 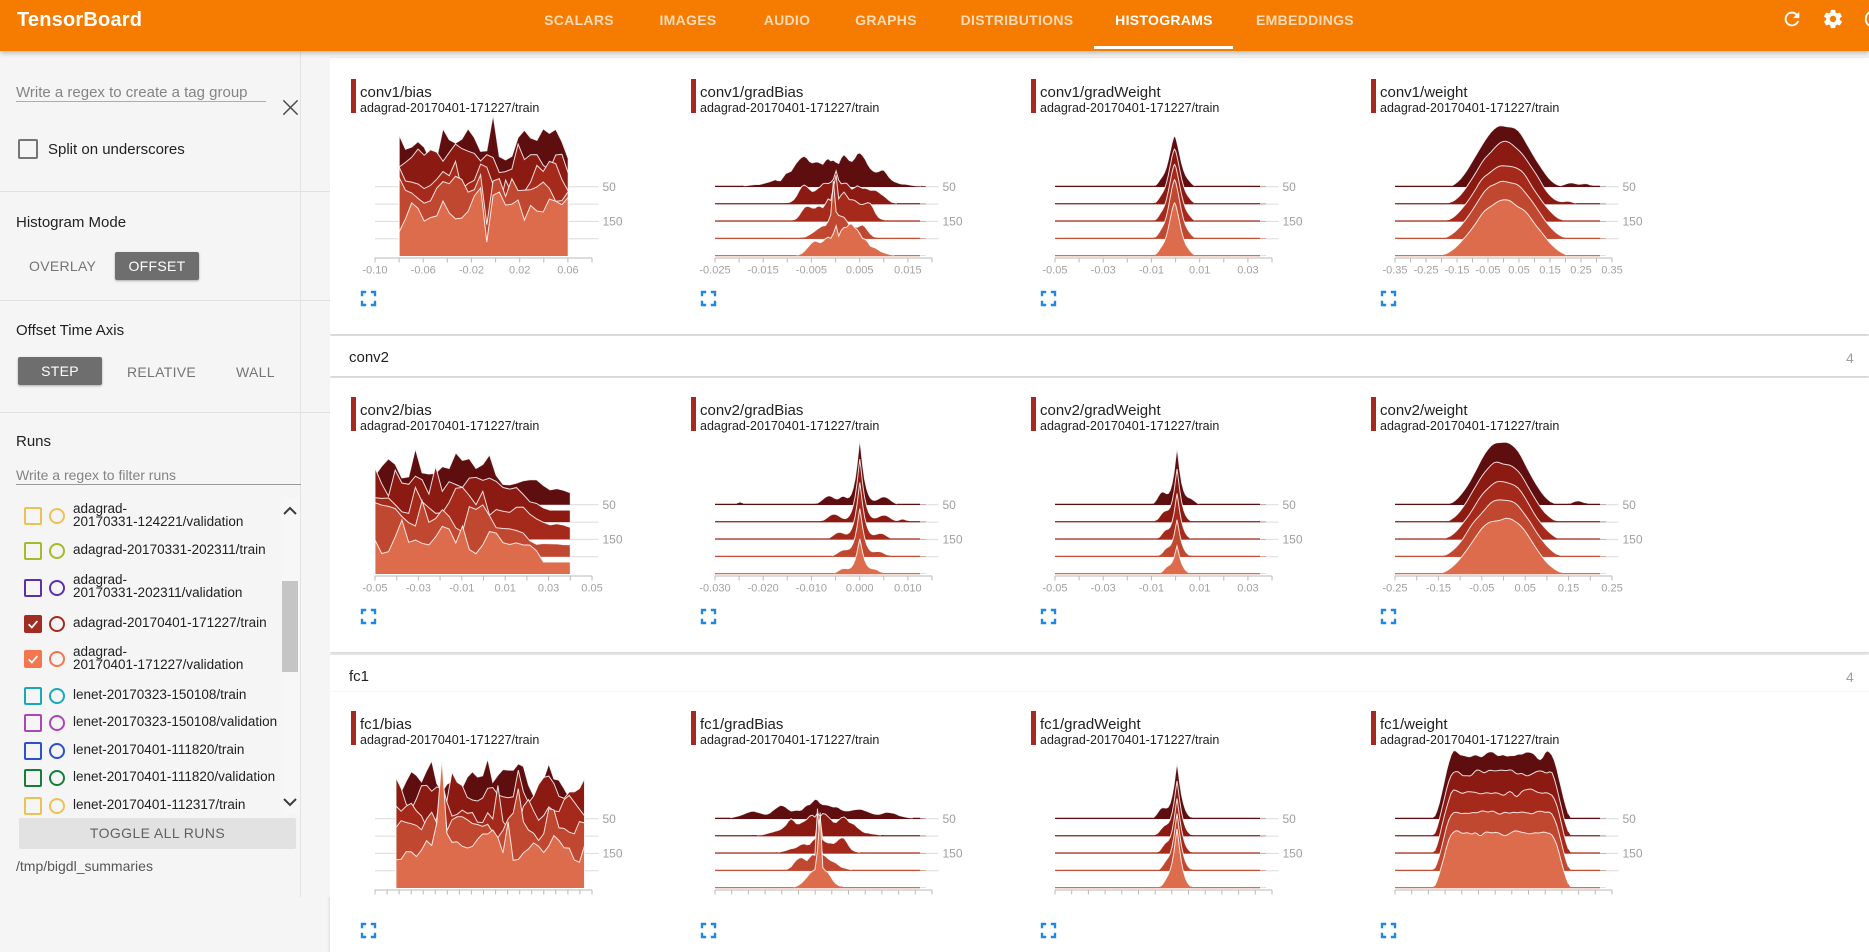 What do you see at coordinates (860, 271) in the screenshot?
I see `svg-text: 0.005` at bounding box center [860, 271].